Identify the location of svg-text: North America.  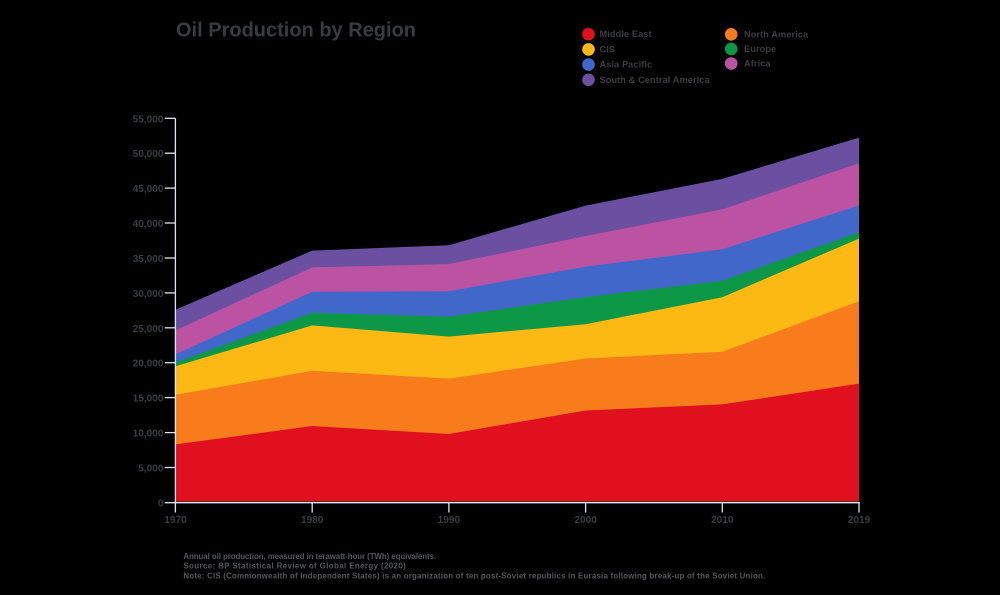
(776, 34).